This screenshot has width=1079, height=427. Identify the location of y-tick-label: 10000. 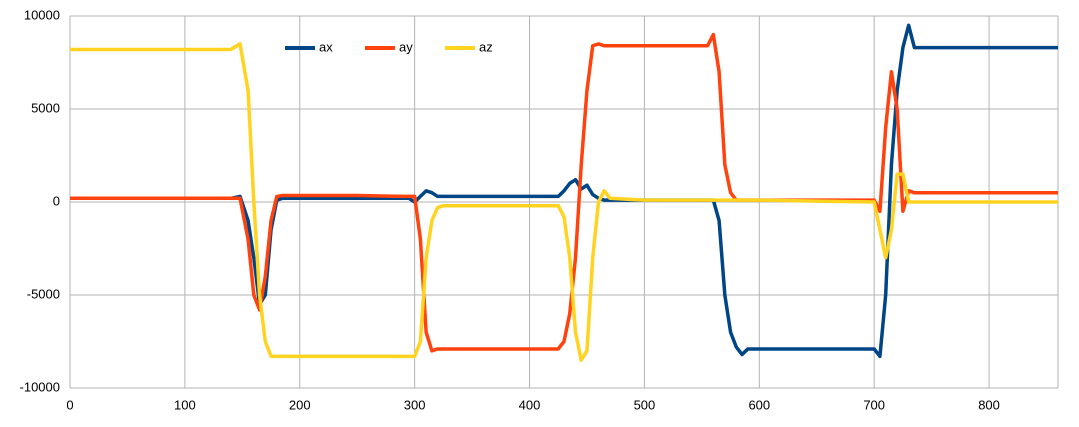
(42, 14).